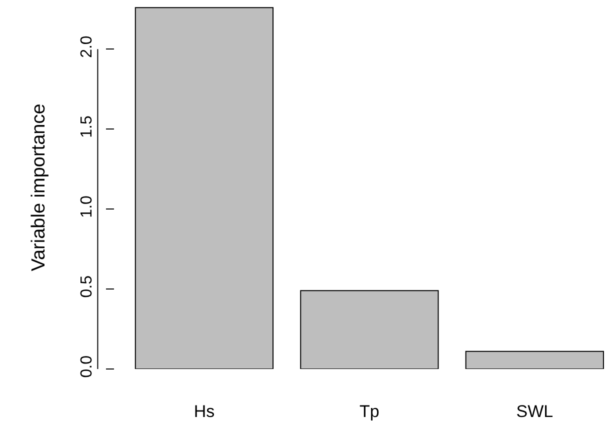 This screenshot has height=431, width=609. What do you see at coordinates (370, 411) in the screenshot?
I see `x-tick-label: Tp` at bounding box center [370, 411].